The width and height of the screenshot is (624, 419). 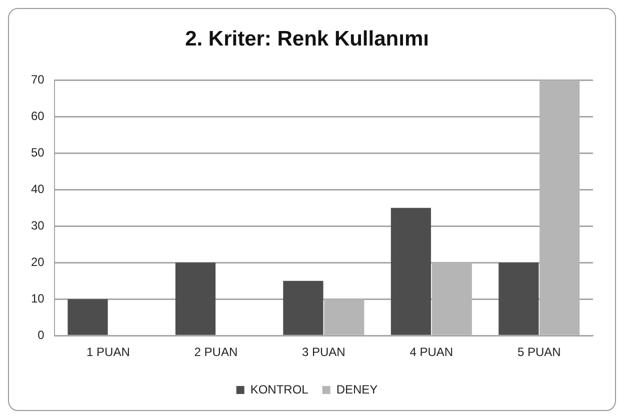 What do you see at coordinates (432, 352) in the screenshot?
I see `x-tick-label: 4 PUAN` at bounding box center [432, 352].